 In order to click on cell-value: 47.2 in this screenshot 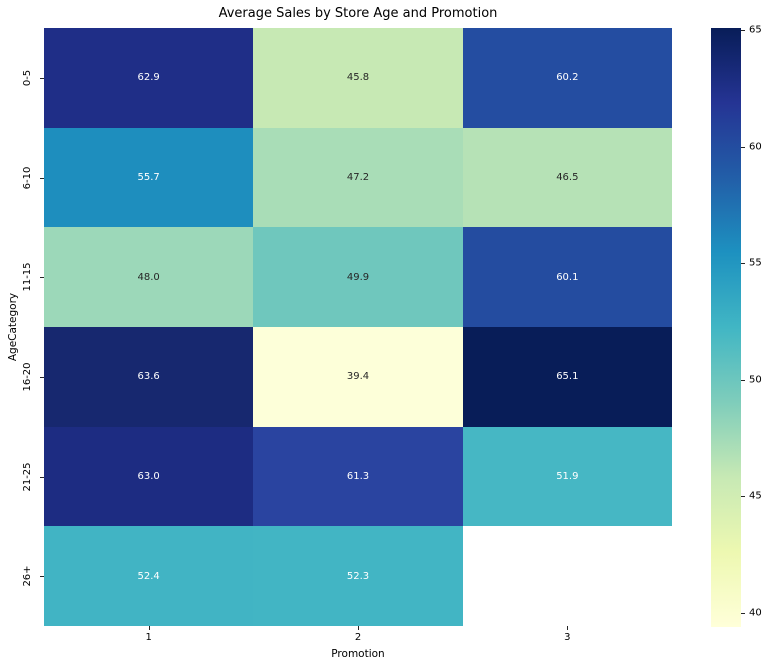, I will do `click(358, 177)`.